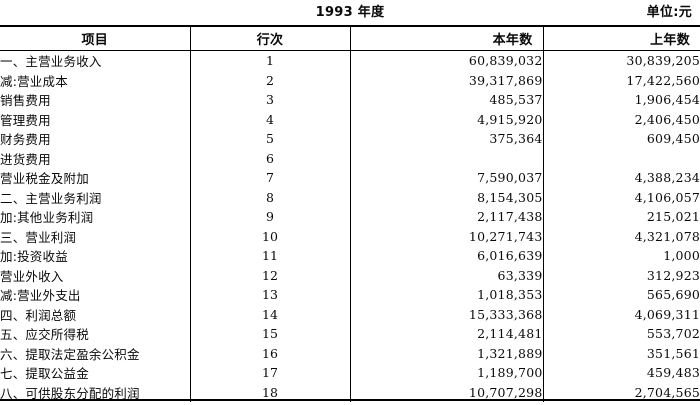  What do you see at coordinates (446, 80) in the screenshot?
I see `cell-current-year-amount: 39,317,869` at bounding box center [446, 80].